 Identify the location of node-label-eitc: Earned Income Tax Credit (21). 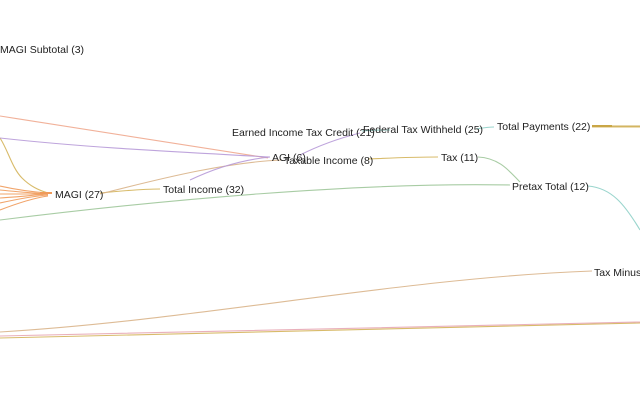
(303, 133).